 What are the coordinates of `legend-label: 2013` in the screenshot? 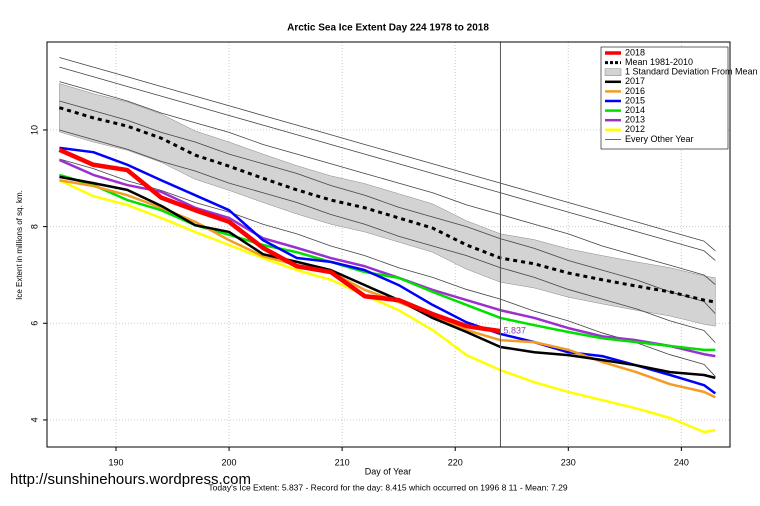 It's located at (635, 120).